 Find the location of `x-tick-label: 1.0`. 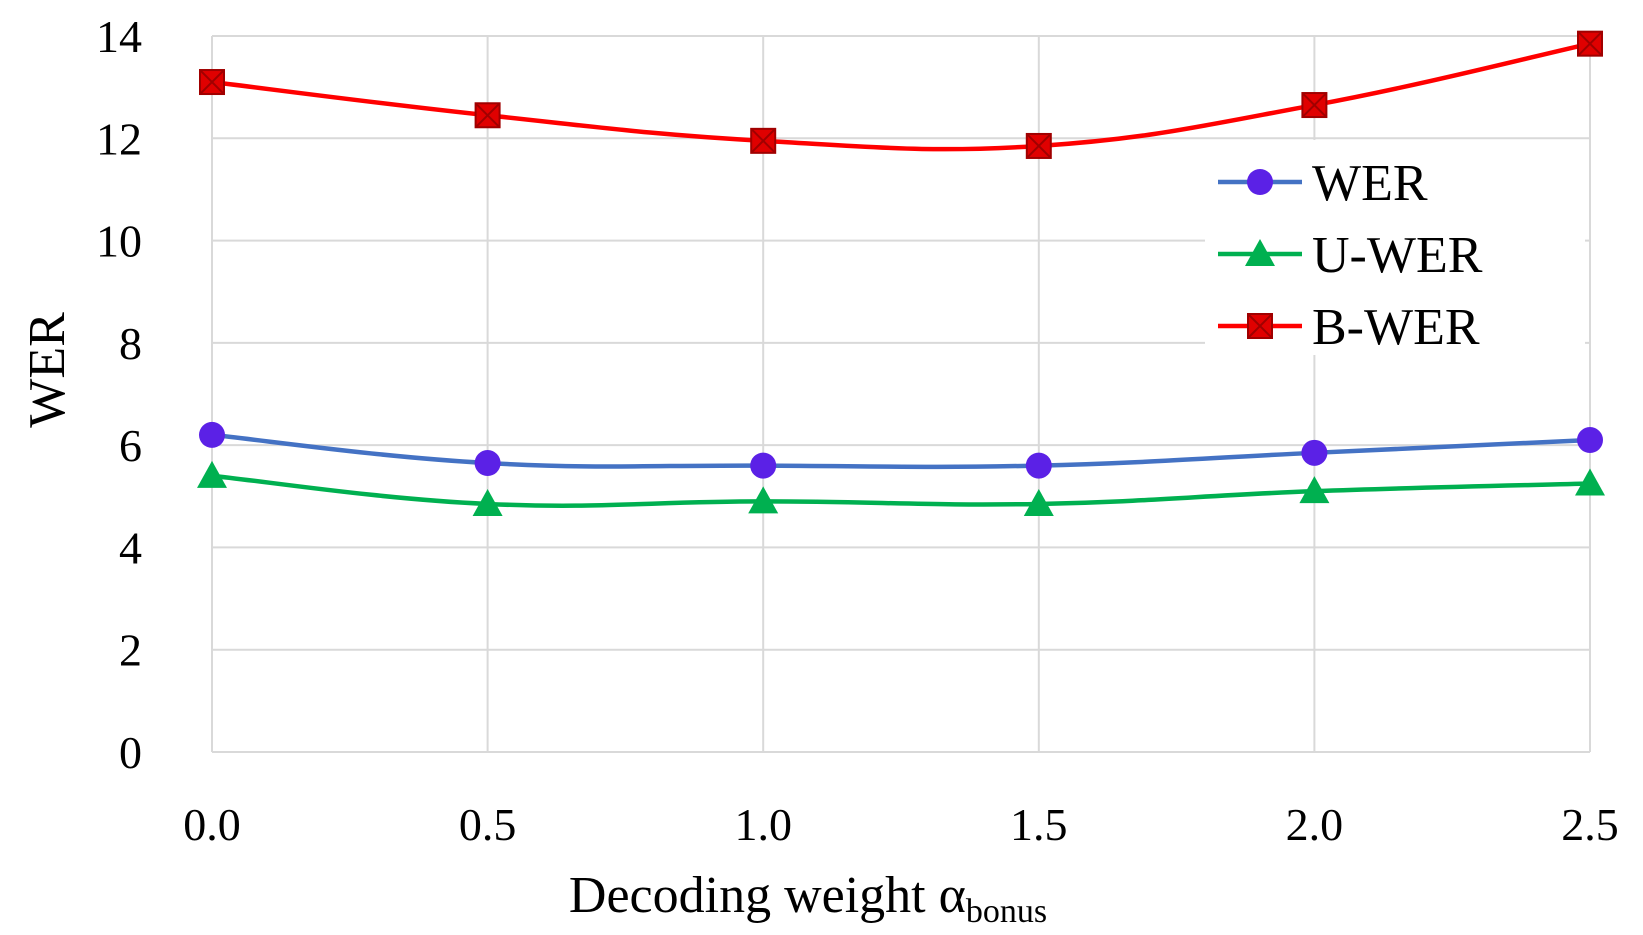

x-tick-label: 1.0 is located at coordinates (763, 824).